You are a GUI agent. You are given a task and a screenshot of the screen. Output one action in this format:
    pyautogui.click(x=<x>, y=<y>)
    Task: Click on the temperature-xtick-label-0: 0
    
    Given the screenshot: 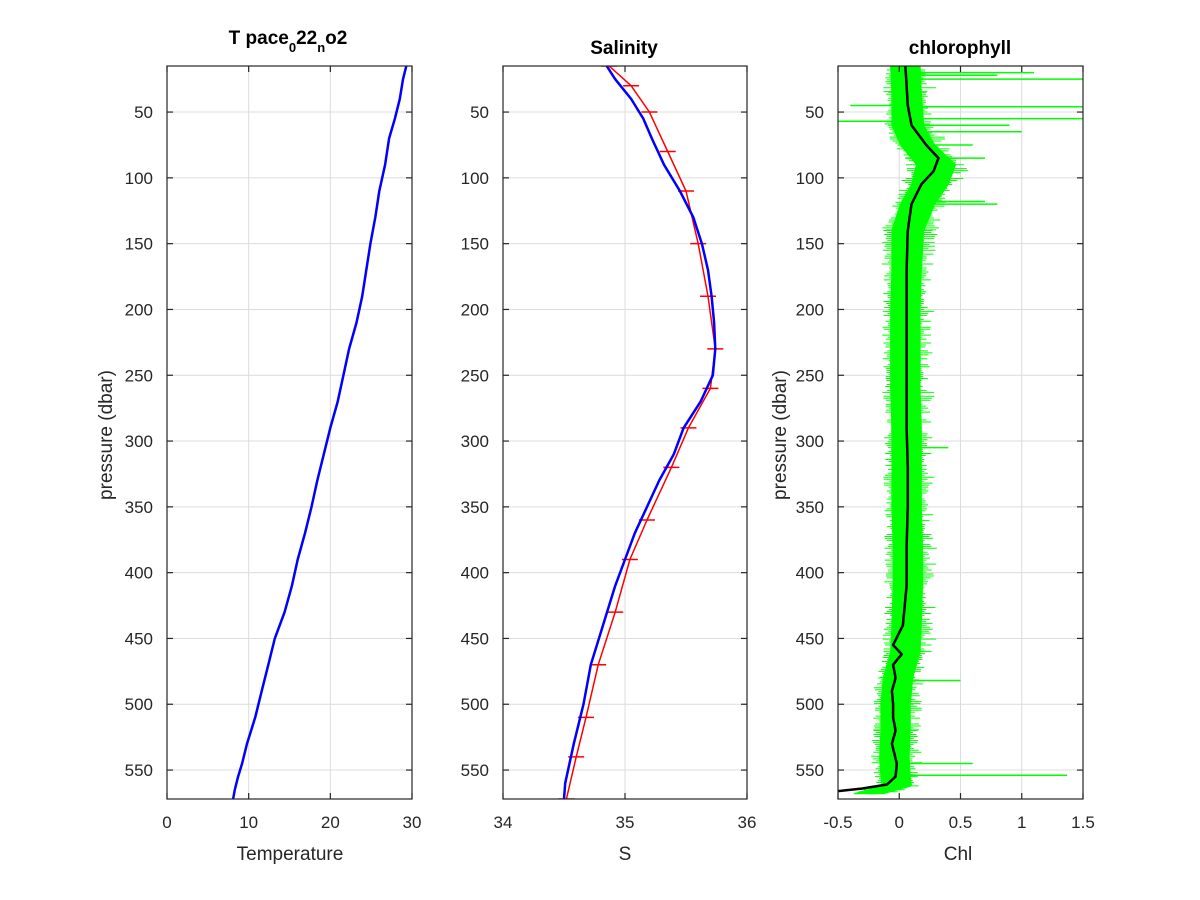 What is the action you would take?
    pyautogui.click(x=166, y=822)
    